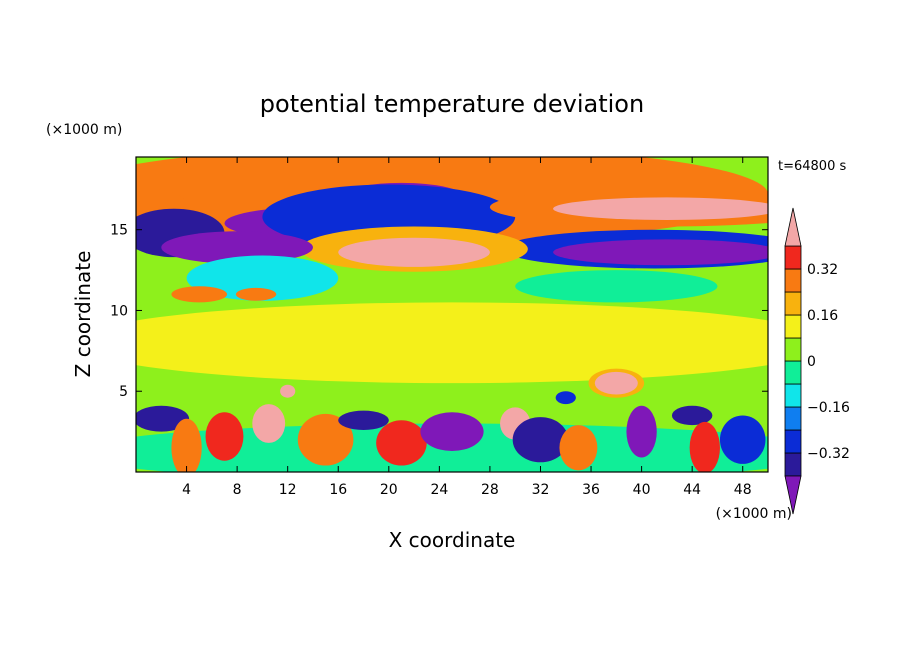 This screenshot has height=654, width=904. What do you see at coordinates (119, 311) in the screenshot?
I see `y-tick-label: 10` at bounding box center [119, 311].